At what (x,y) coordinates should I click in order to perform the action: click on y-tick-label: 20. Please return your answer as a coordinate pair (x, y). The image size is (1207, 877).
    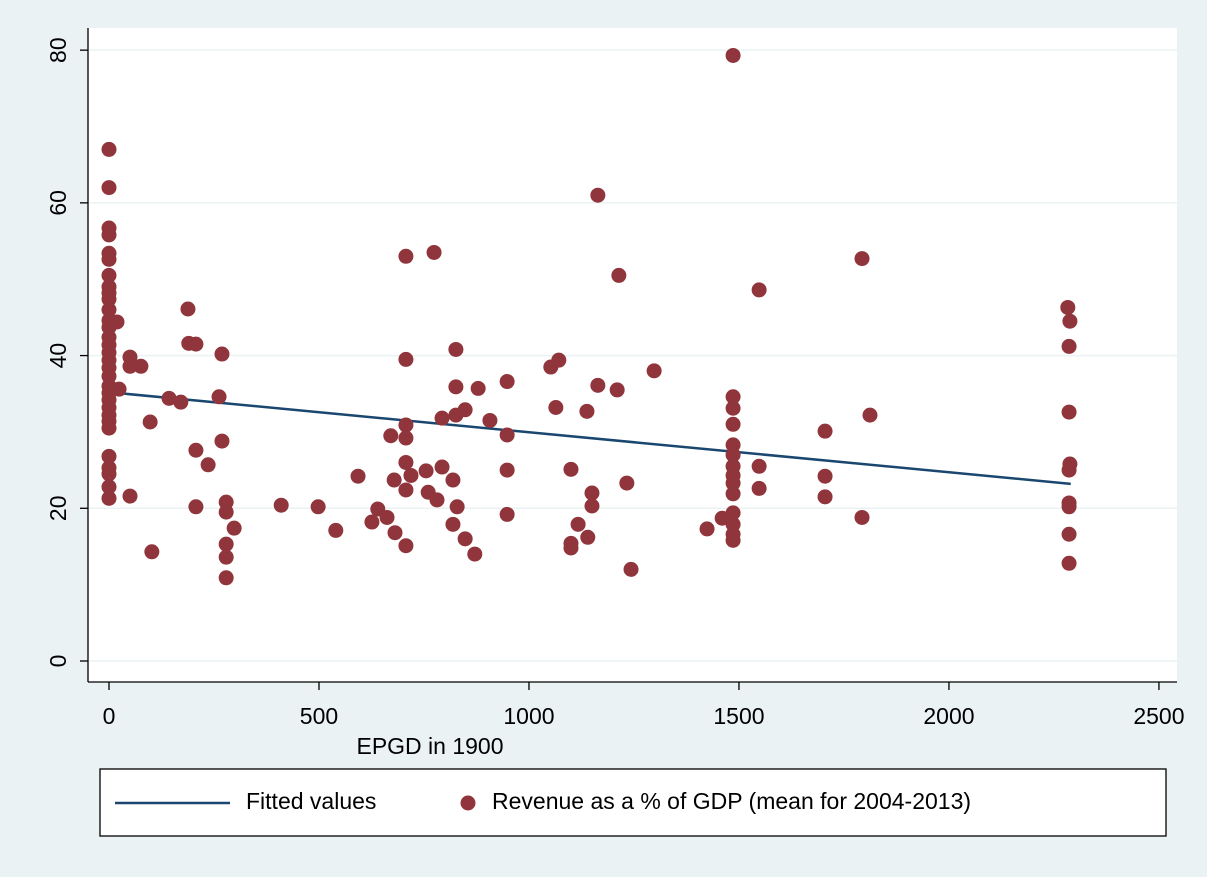
    Looking at the image, I should click on (58, 508).